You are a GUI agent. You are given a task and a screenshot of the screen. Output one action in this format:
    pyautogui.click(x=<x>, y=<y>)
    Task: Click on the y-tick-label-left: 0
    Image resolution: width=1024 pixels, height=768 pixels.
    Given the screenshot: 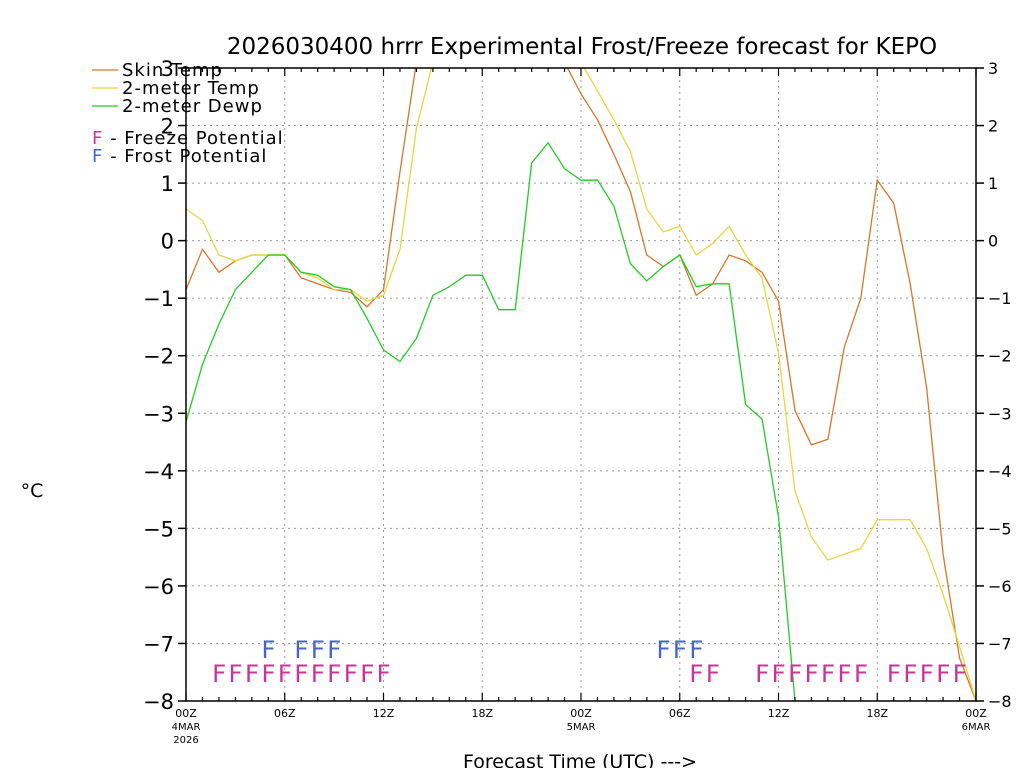 What is the action you would take?
    pyautogui.click(x=167, y=242)
    